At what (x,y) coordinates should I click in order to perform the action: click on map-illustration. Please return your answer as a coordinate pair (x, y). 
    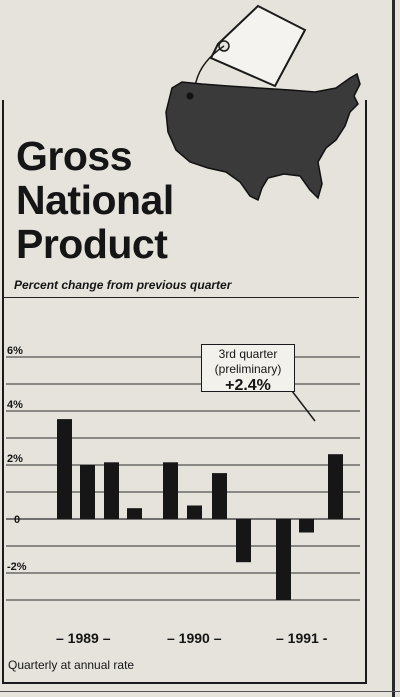
    Looking at the image, I should click on (263, 103).